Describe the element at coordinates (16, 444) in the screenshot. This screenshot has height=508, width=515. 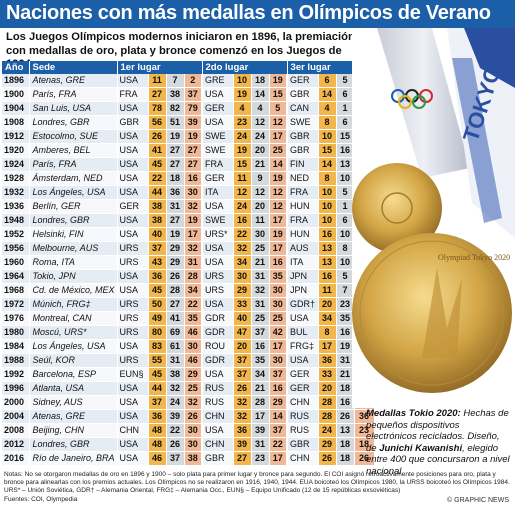
I see `year-cell: 2012` at that location.